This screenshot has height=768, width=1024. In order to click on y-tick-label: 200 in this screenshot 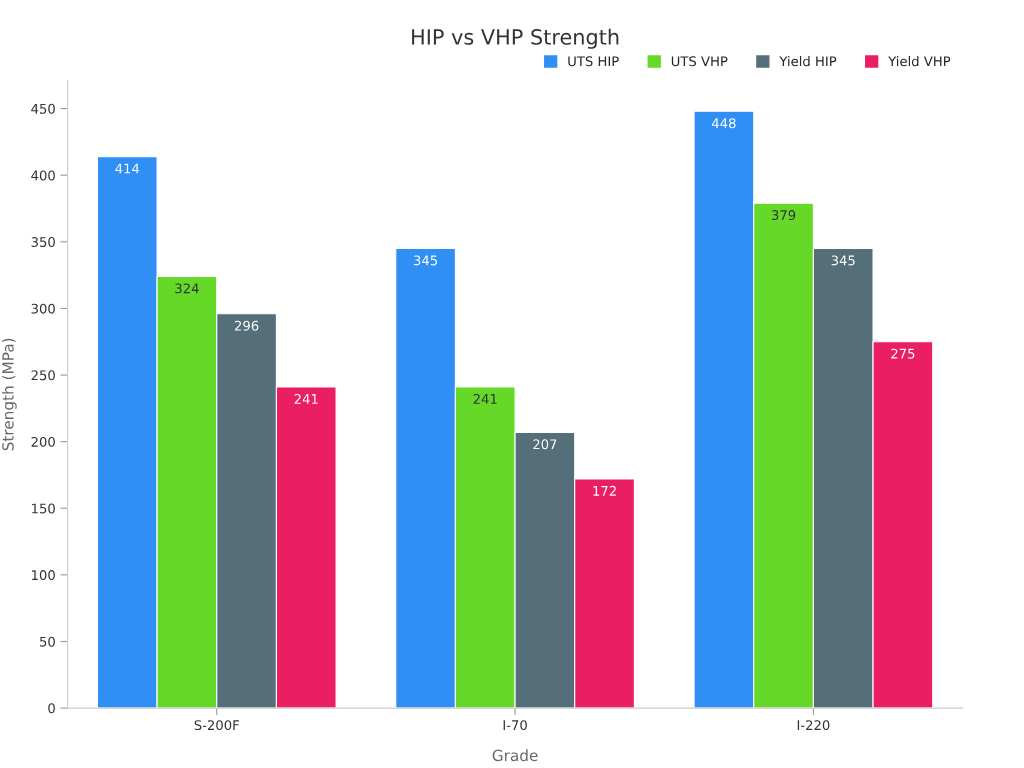, I will do `click(43, 441)`.